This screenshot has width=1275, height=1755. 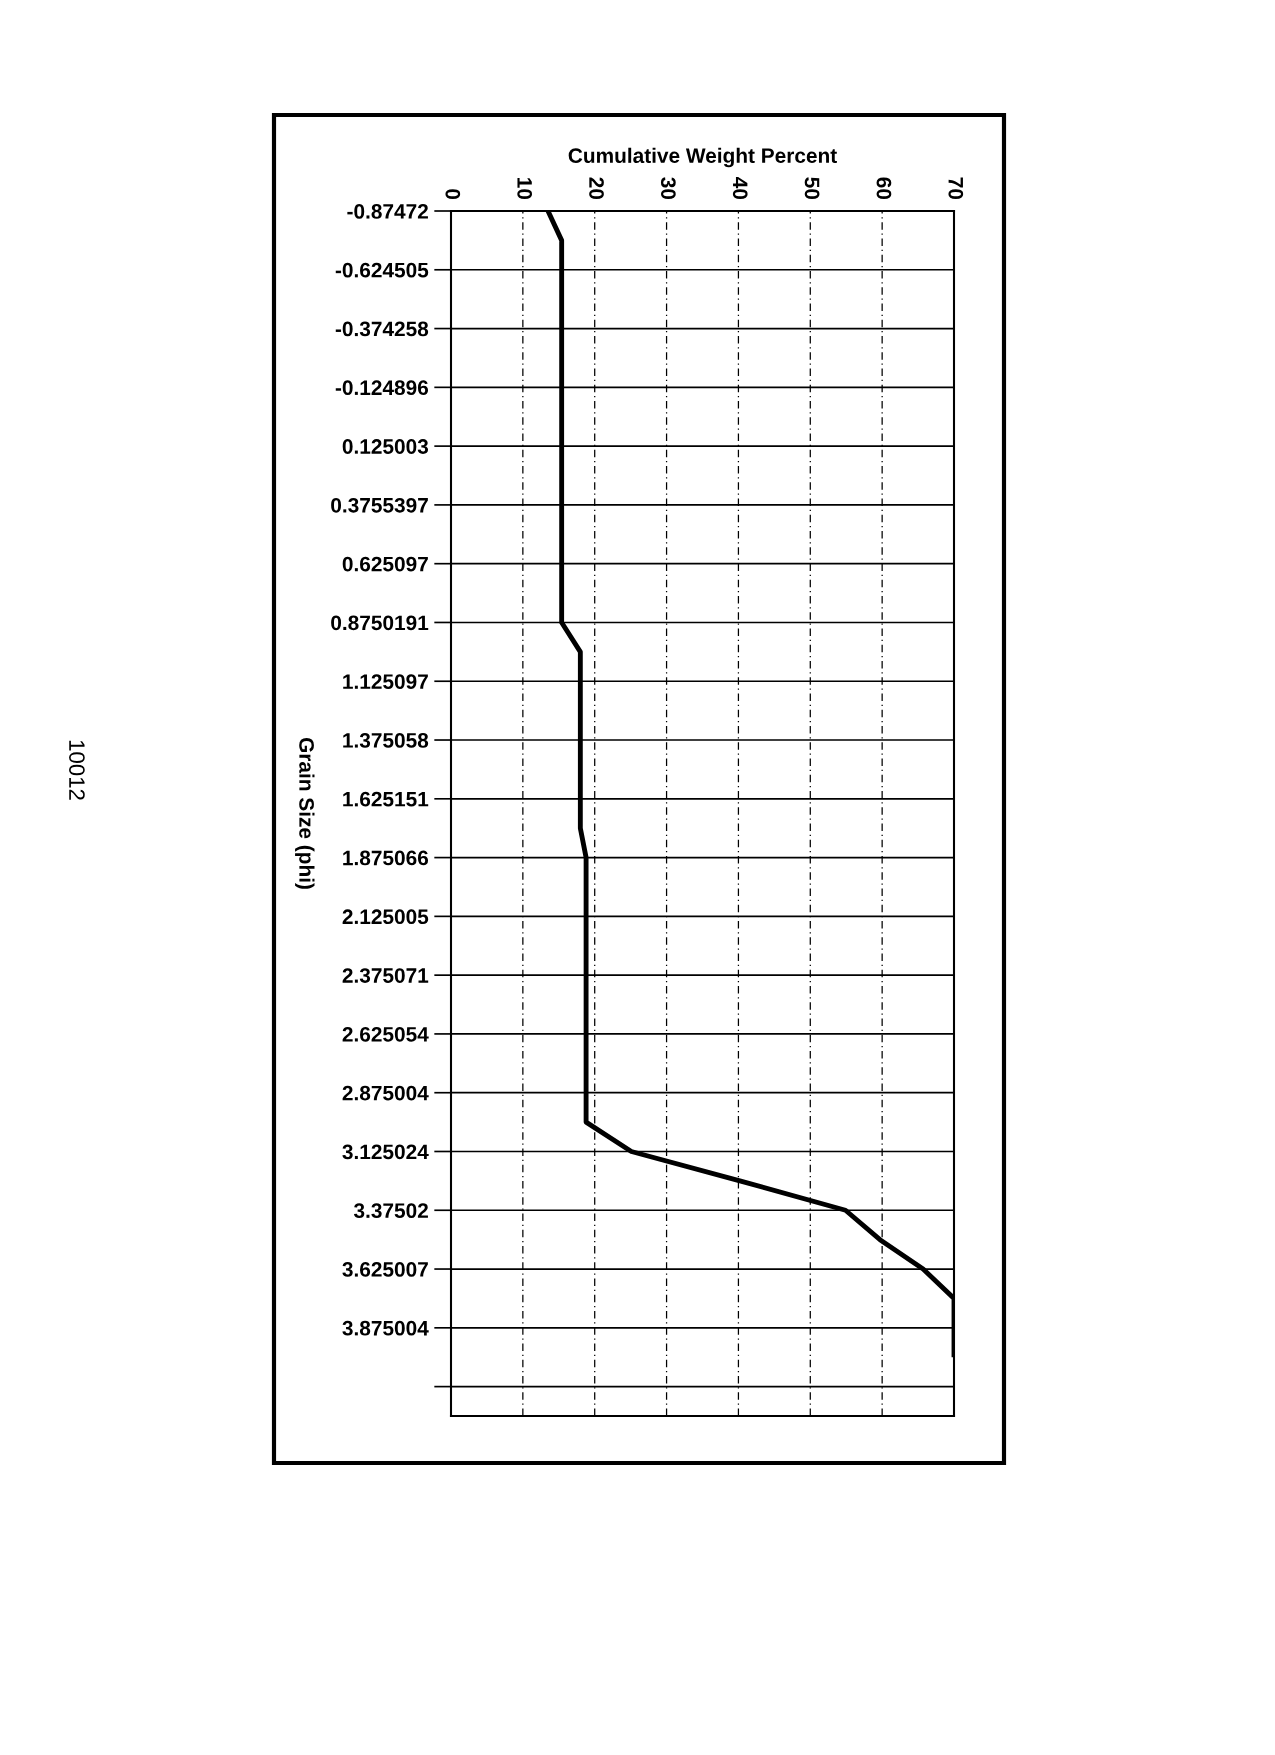 I want to click on y-tick-label: 2.875004, so click(x=385, y=1093).